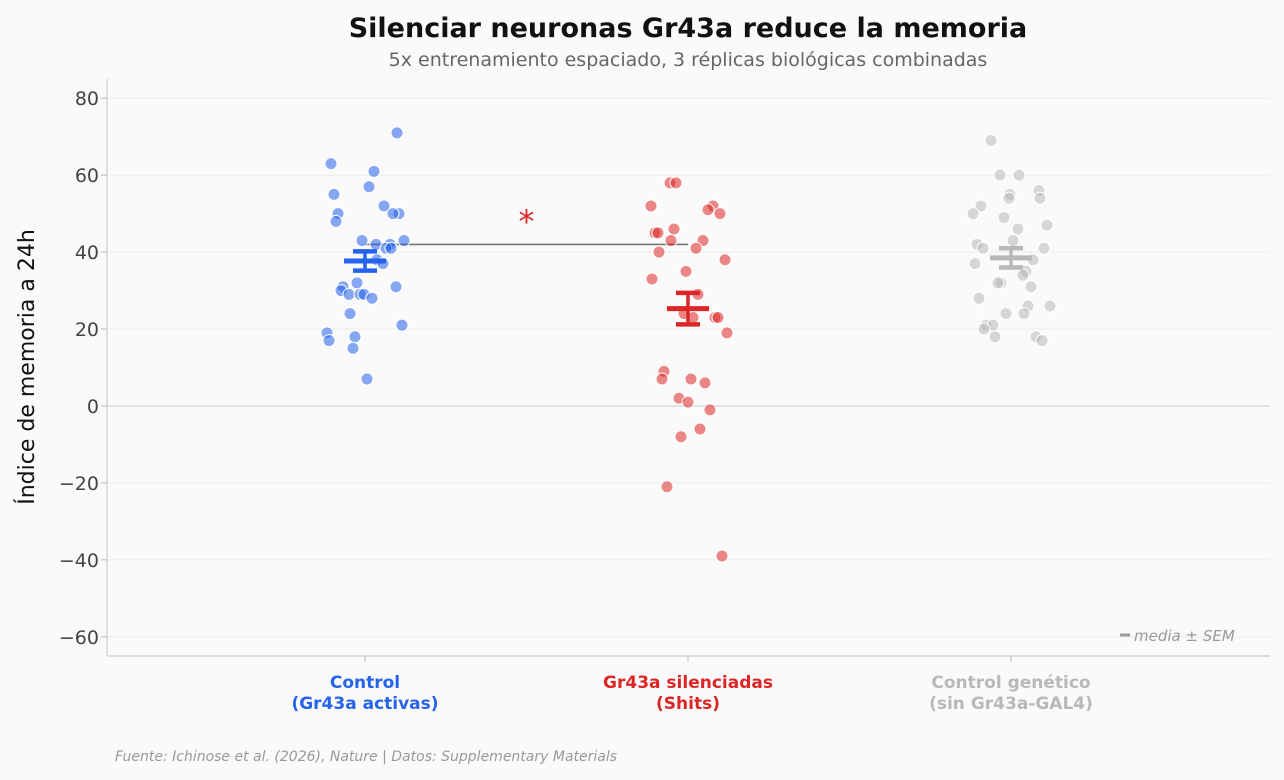 This screenshot has height=780, width=1284. Describe the element at coordinates (79, 638) in the screenshot. I see `y-tick-label: −60` at that location.